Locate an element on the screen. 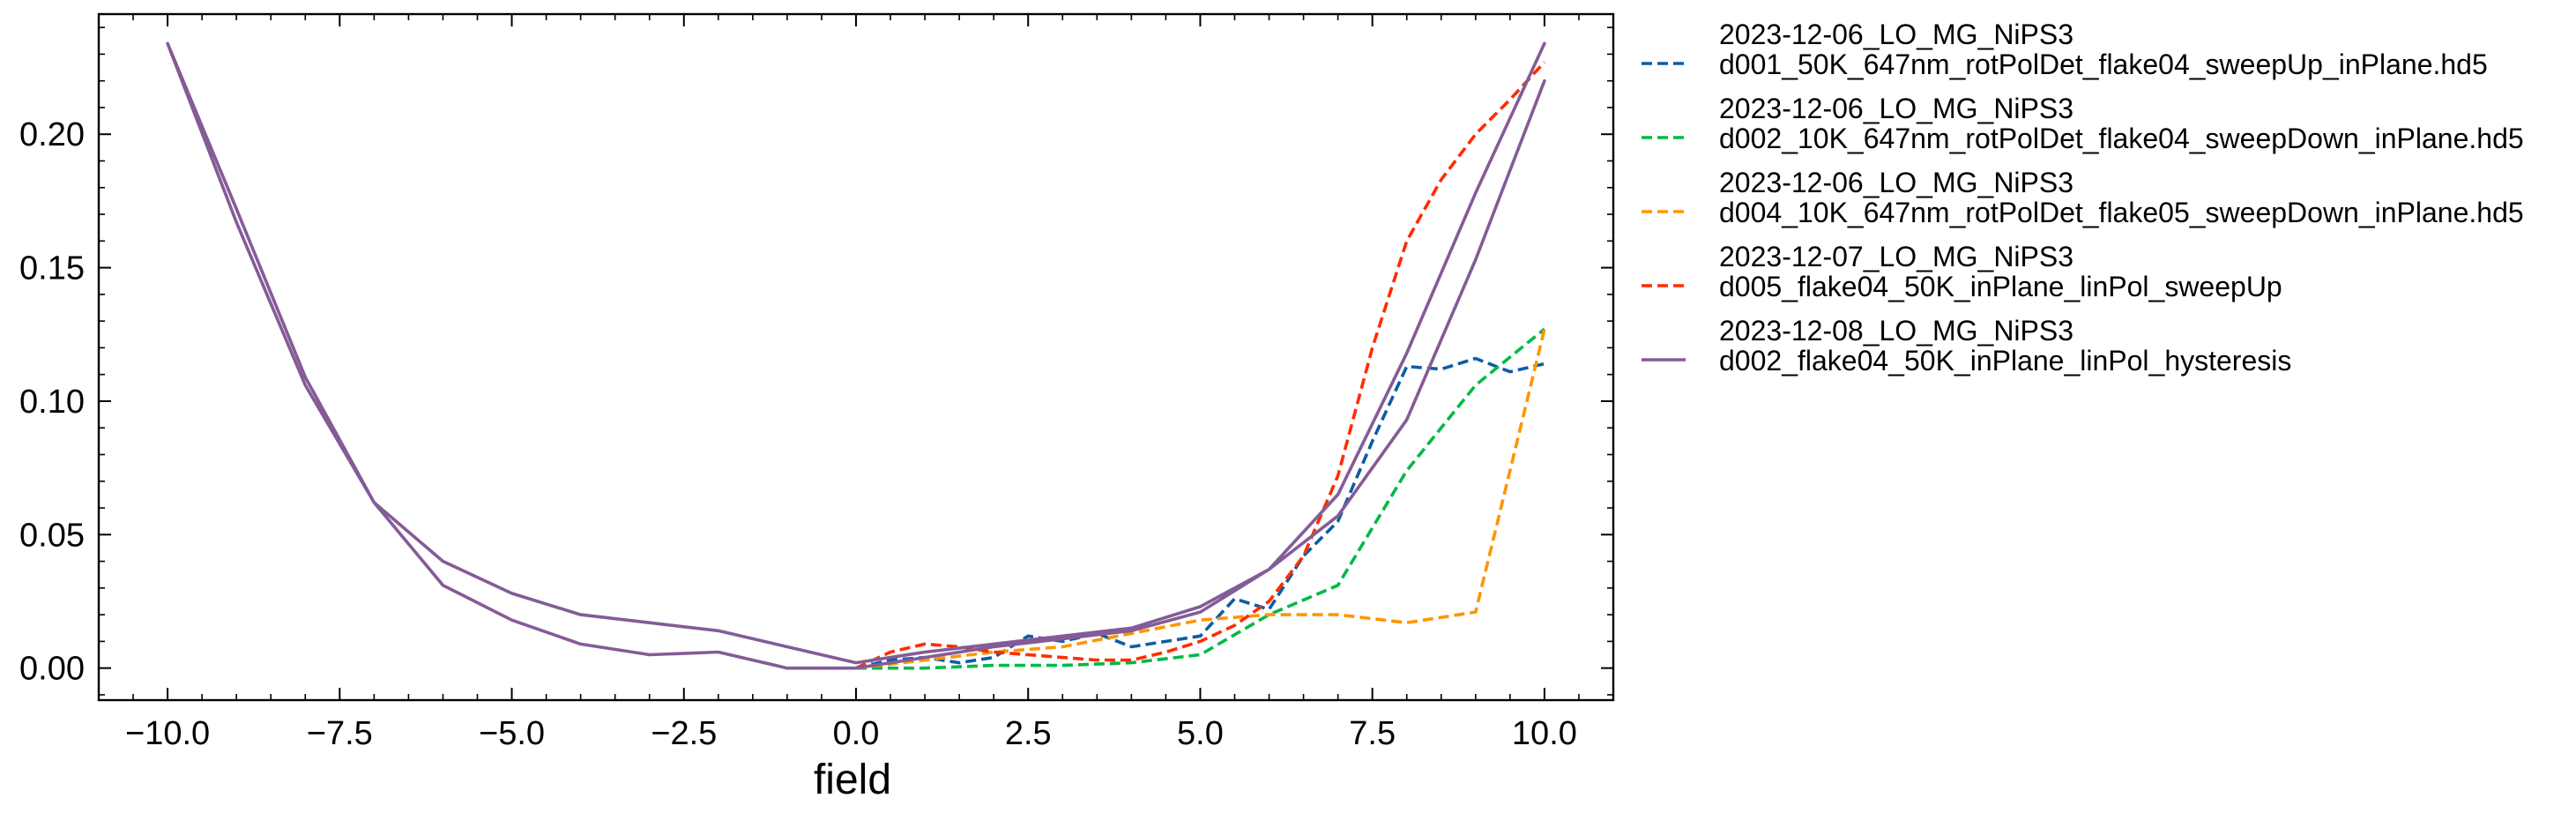  x-tick-label: −2.5 is located at coordinates (684, 733).